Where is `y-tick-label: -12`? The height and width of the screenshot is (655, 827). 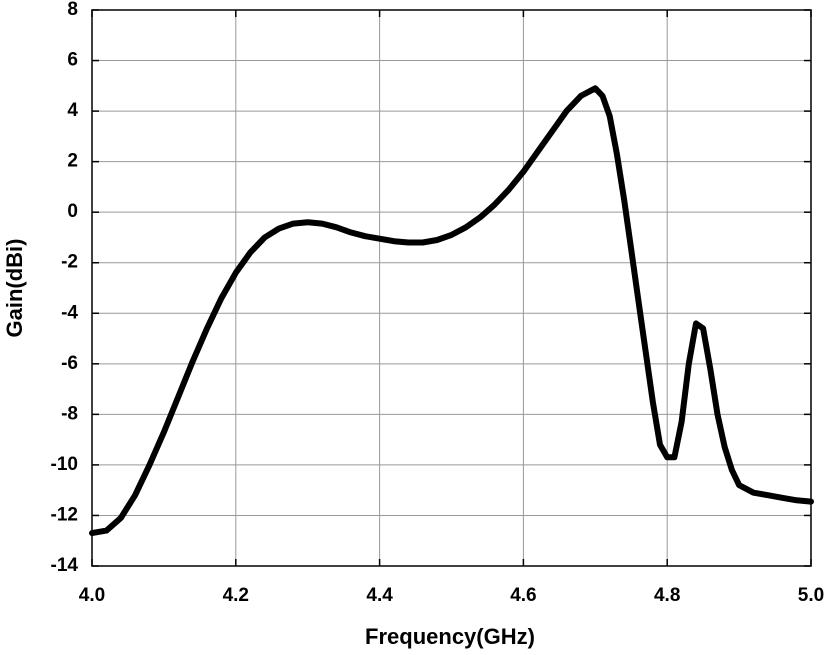 y-tick-label: -12 is located at coordinates (64, 514).